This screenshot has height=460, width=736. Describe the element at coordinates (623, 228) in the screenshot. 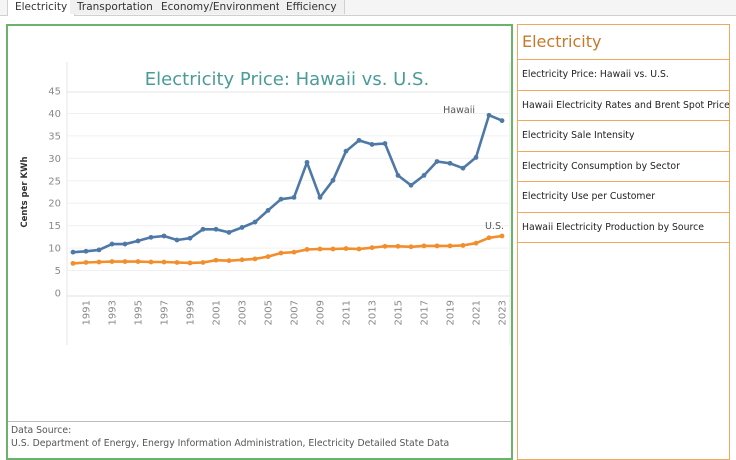

I see `sidebar-item-production-source: Hawaii Electricity Production by Source` at that location.